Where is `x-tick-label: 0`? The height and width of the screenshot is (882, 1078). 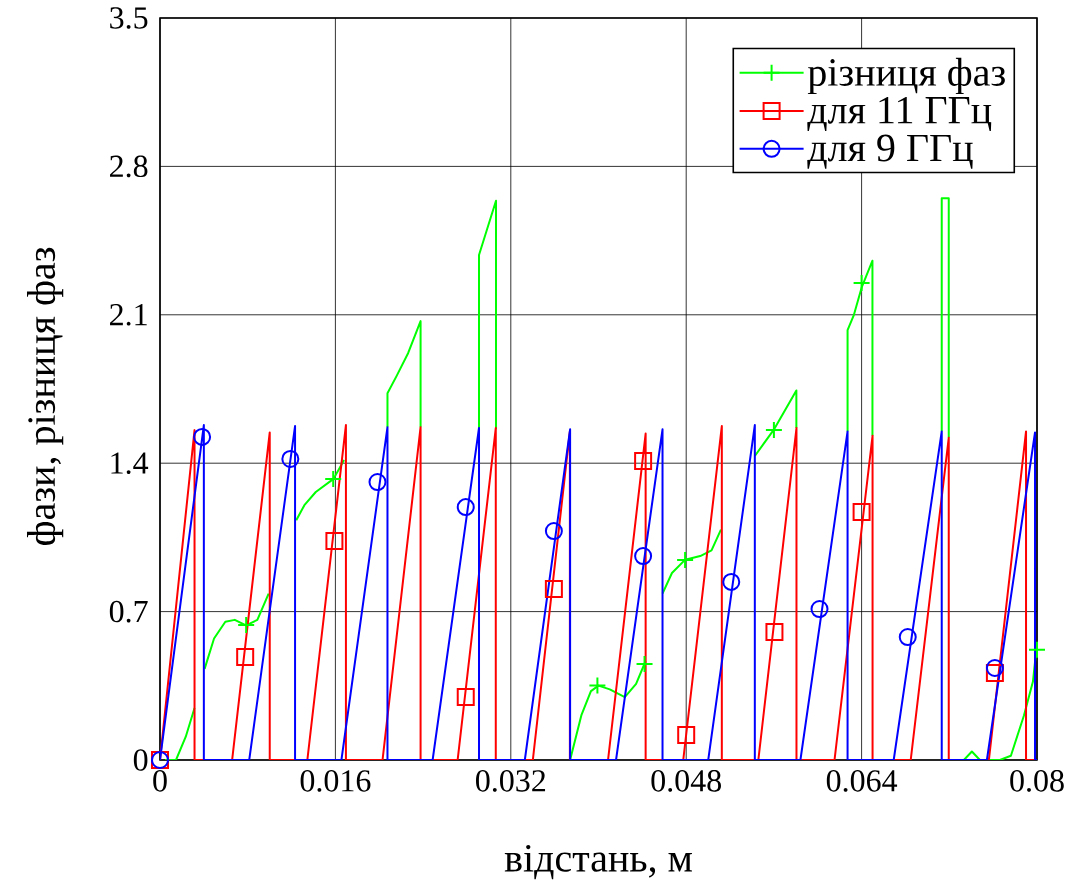 x-tick-label: 0 is located at coordinates (160, 781).